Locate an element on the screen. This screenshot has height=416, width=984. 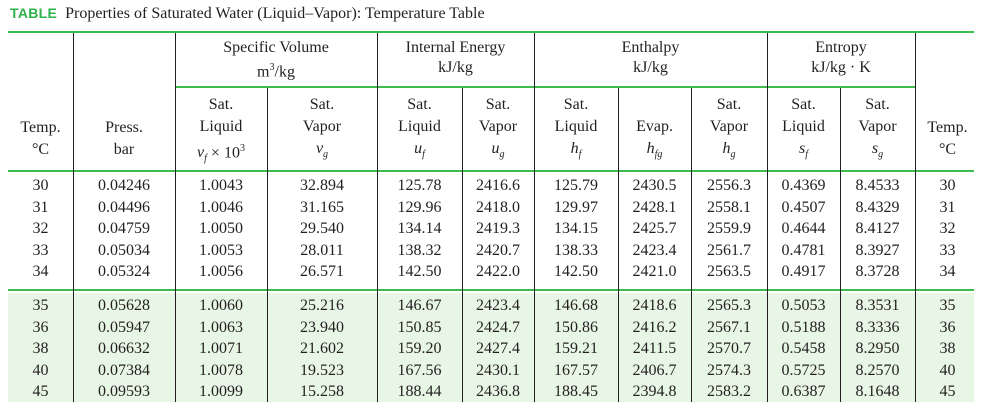
cell-sg: 8.3927 is located at coordinates (877, 250).